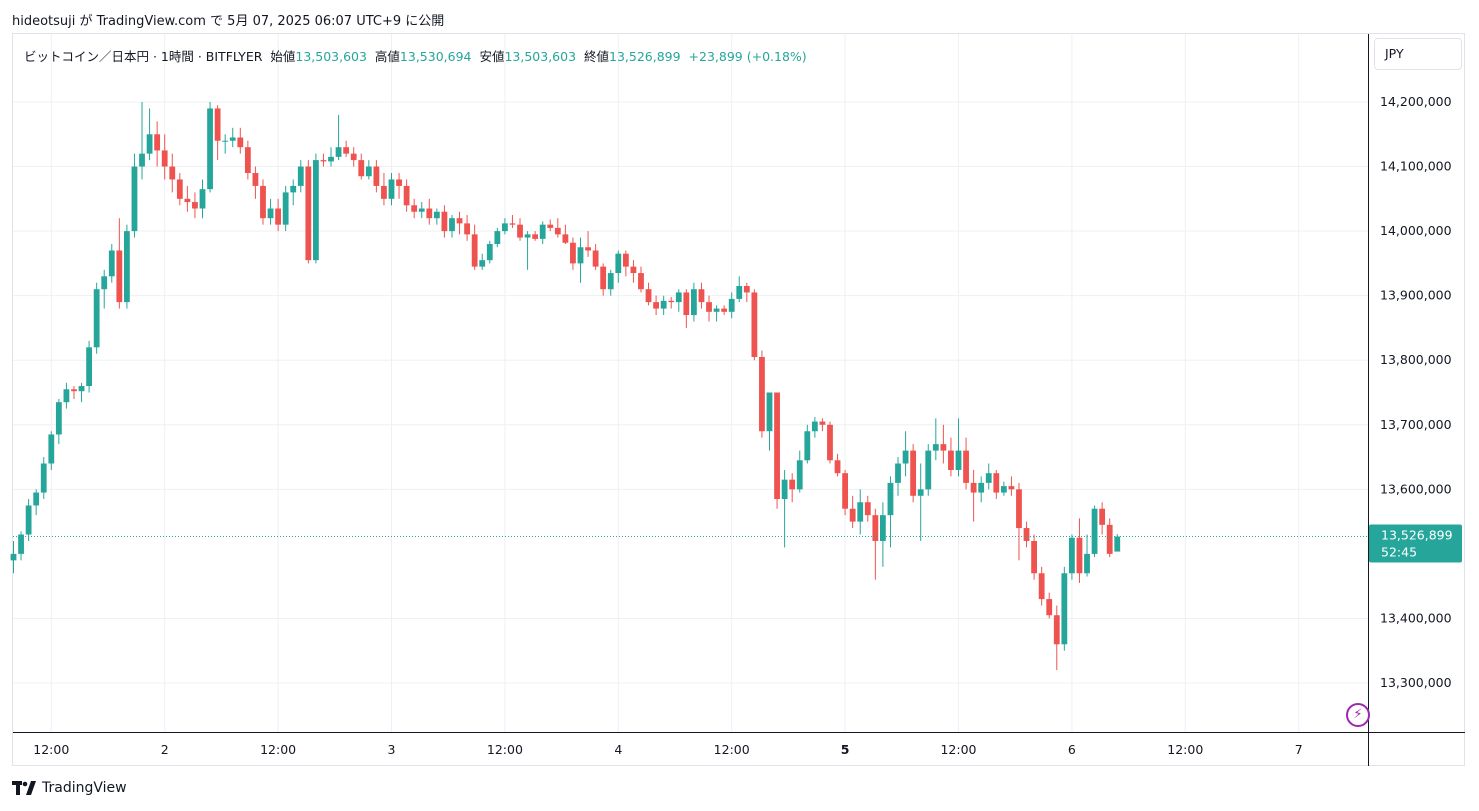  I want to click on tradingview-logo: TradingView, so click(69, 788).